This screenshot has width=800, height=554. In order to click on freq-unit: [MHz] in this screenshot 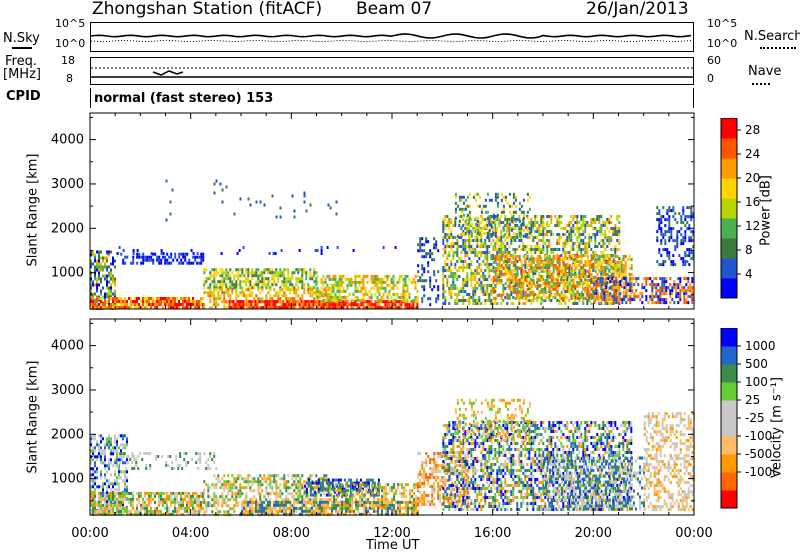, I will do `click(22, 74)`.